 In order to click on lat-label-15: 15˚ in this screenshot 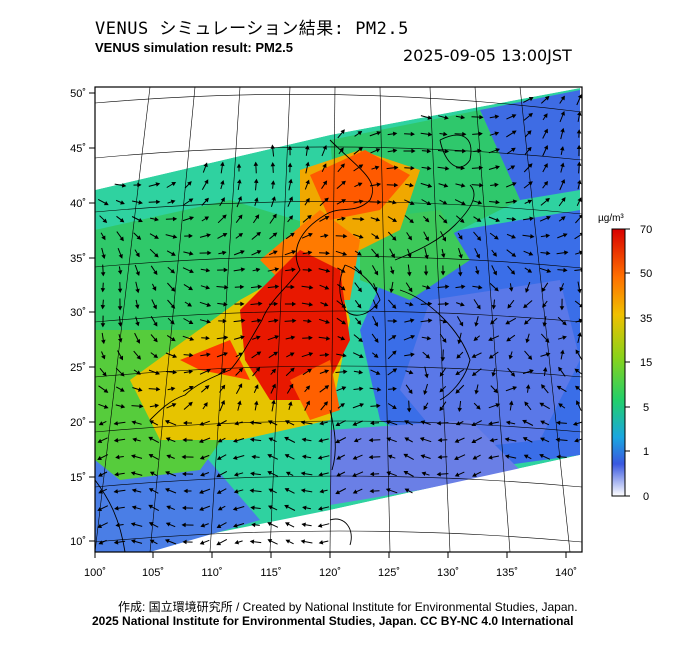, I will do `click(78, 478)`.